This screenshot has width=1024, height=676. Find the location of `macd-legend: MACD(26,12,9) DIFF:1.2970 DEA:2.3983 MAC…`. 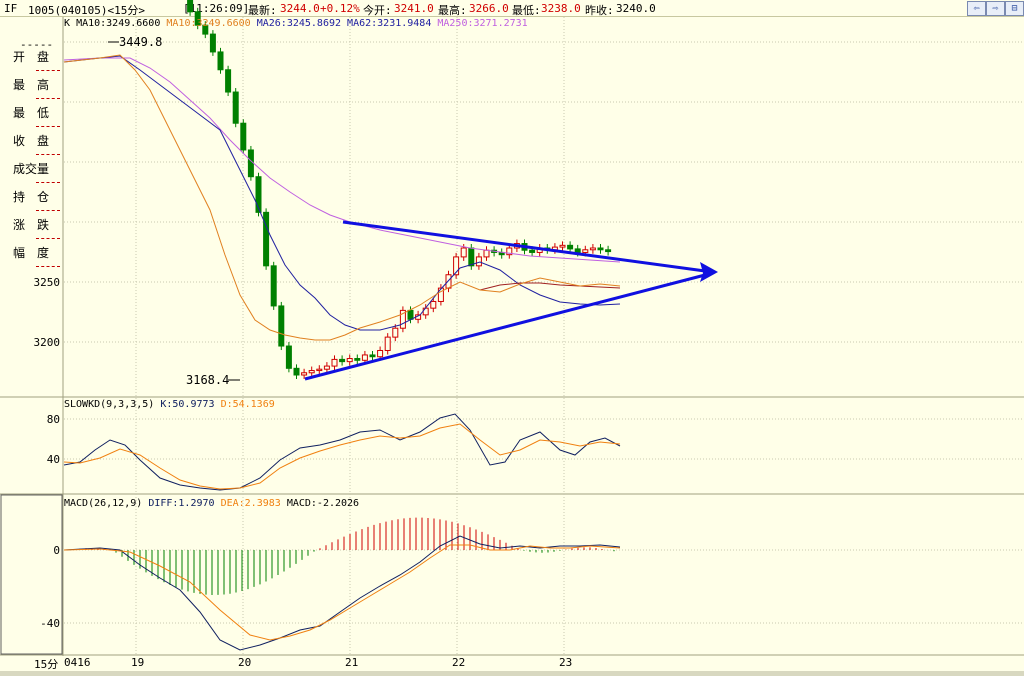

macd-legend: MACD(26,12,9) DIFF:1.2970 DEA:2.3983 MAC… is located at coordinates (211, 503).